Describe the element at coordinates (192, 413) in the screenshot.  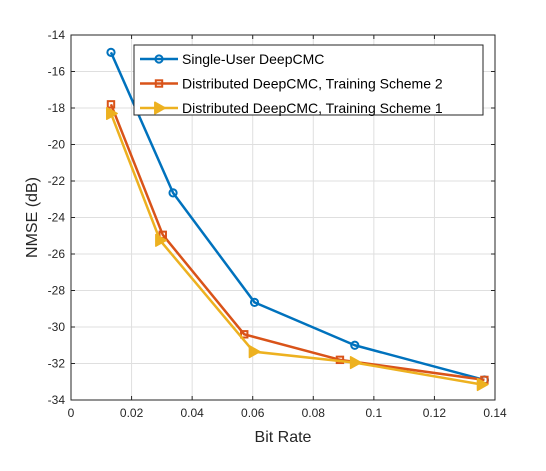
I see `x-tick-label: 0.04` at that location.